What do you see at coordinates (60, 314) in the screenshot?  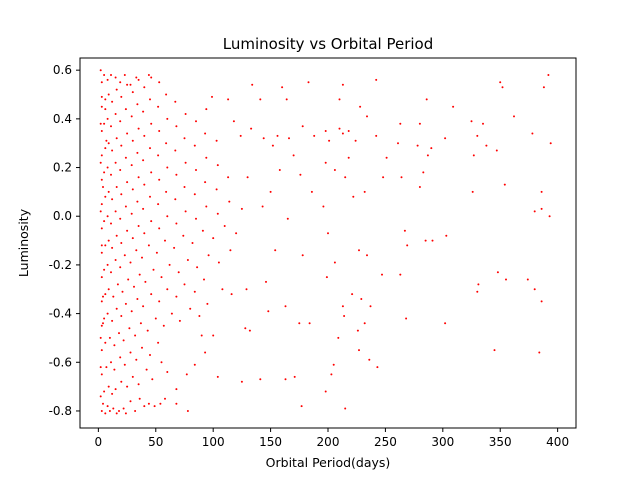 I see `y-tick-label: -0.4` at bounding box center [60, 314].